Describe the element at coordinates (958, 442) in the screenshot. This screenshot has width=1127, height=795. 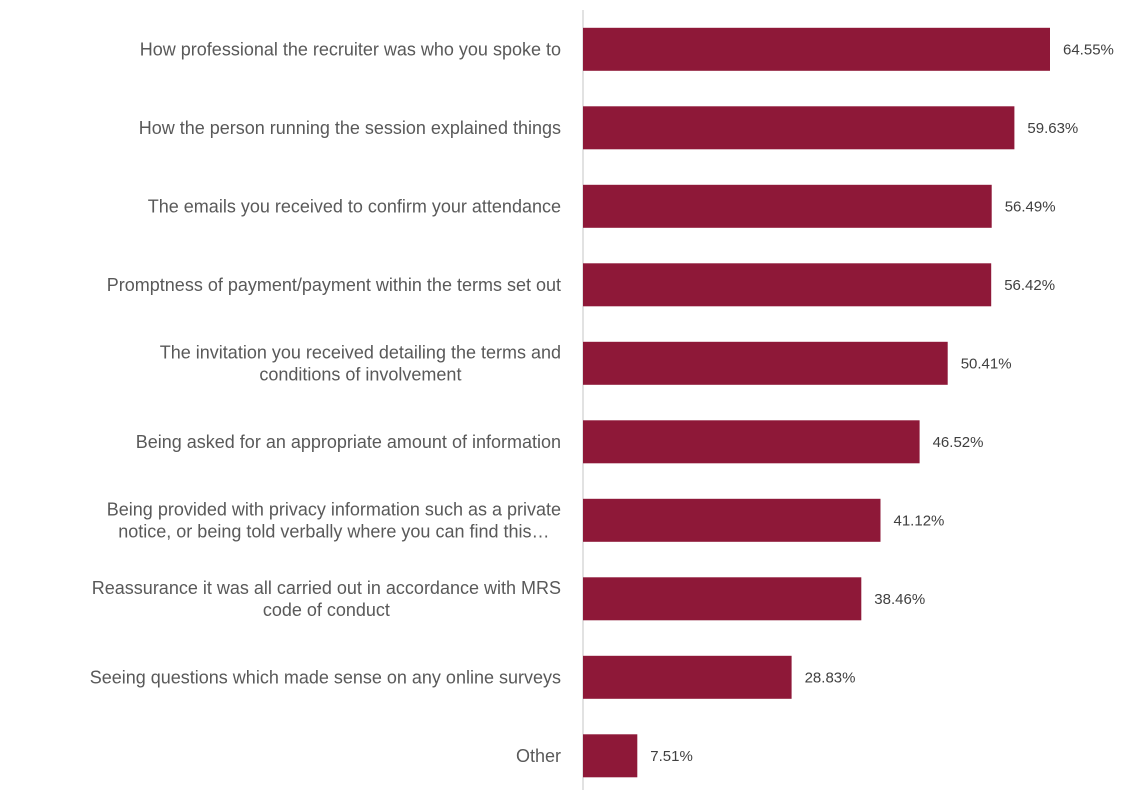
I see `value-label-5: 46.52%` at that location.